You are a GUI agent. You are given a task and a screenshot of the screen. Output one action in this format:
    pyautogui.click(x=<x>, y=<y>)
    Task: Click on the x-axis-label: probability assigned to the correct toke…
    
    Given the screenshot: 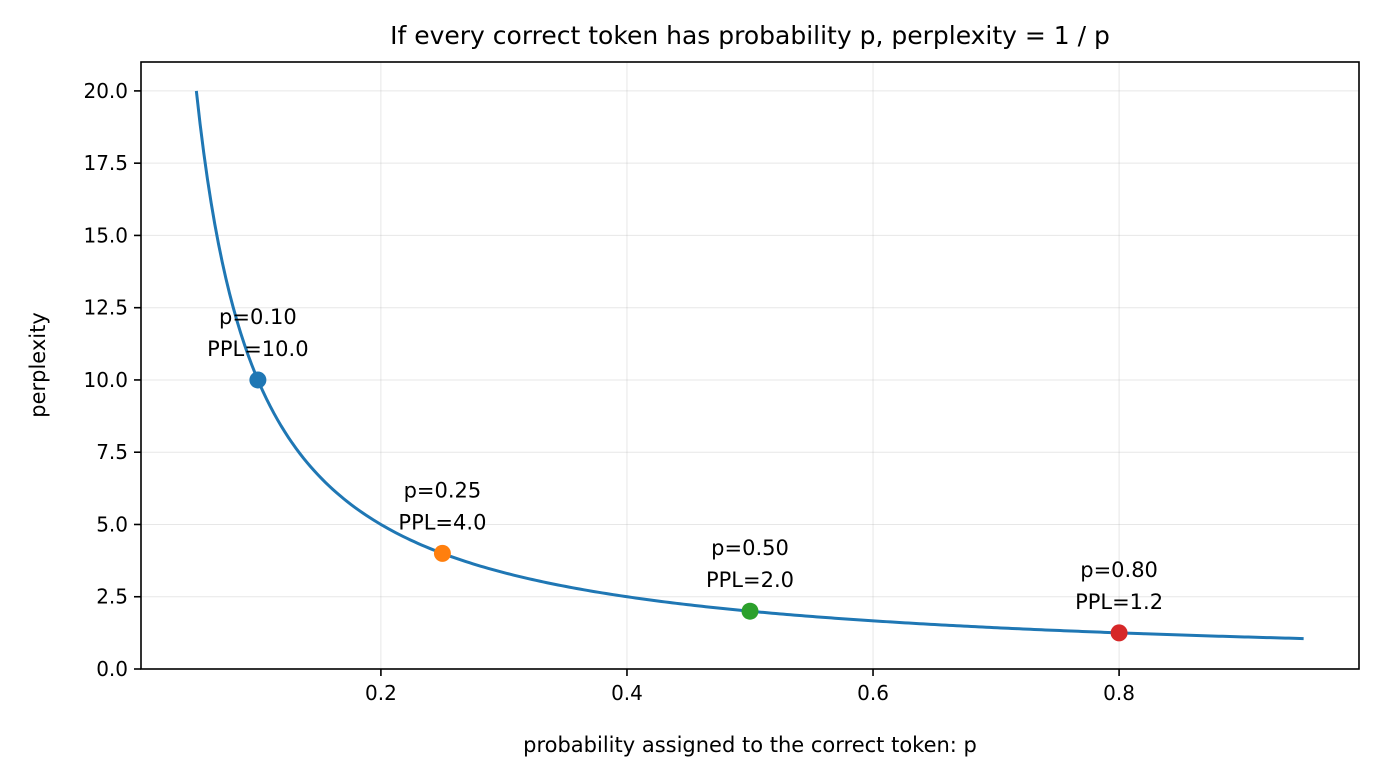 What is the action you would take?
    pyautogui.click(x=750, y=745)
    